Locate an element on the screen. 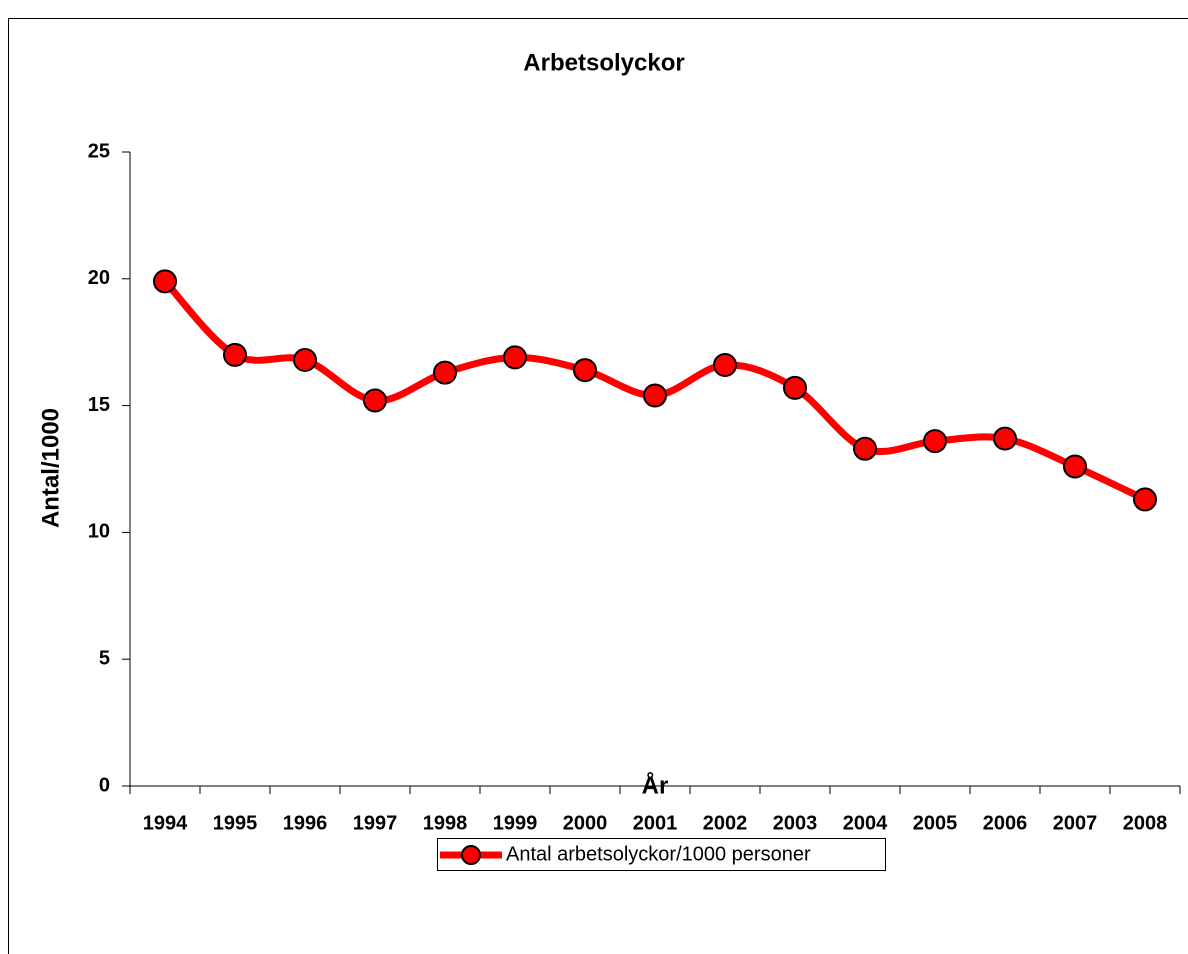 Image resolution: width=1188 pixels, height=954 pixels. legend-box is located at coordinates (661, 854).